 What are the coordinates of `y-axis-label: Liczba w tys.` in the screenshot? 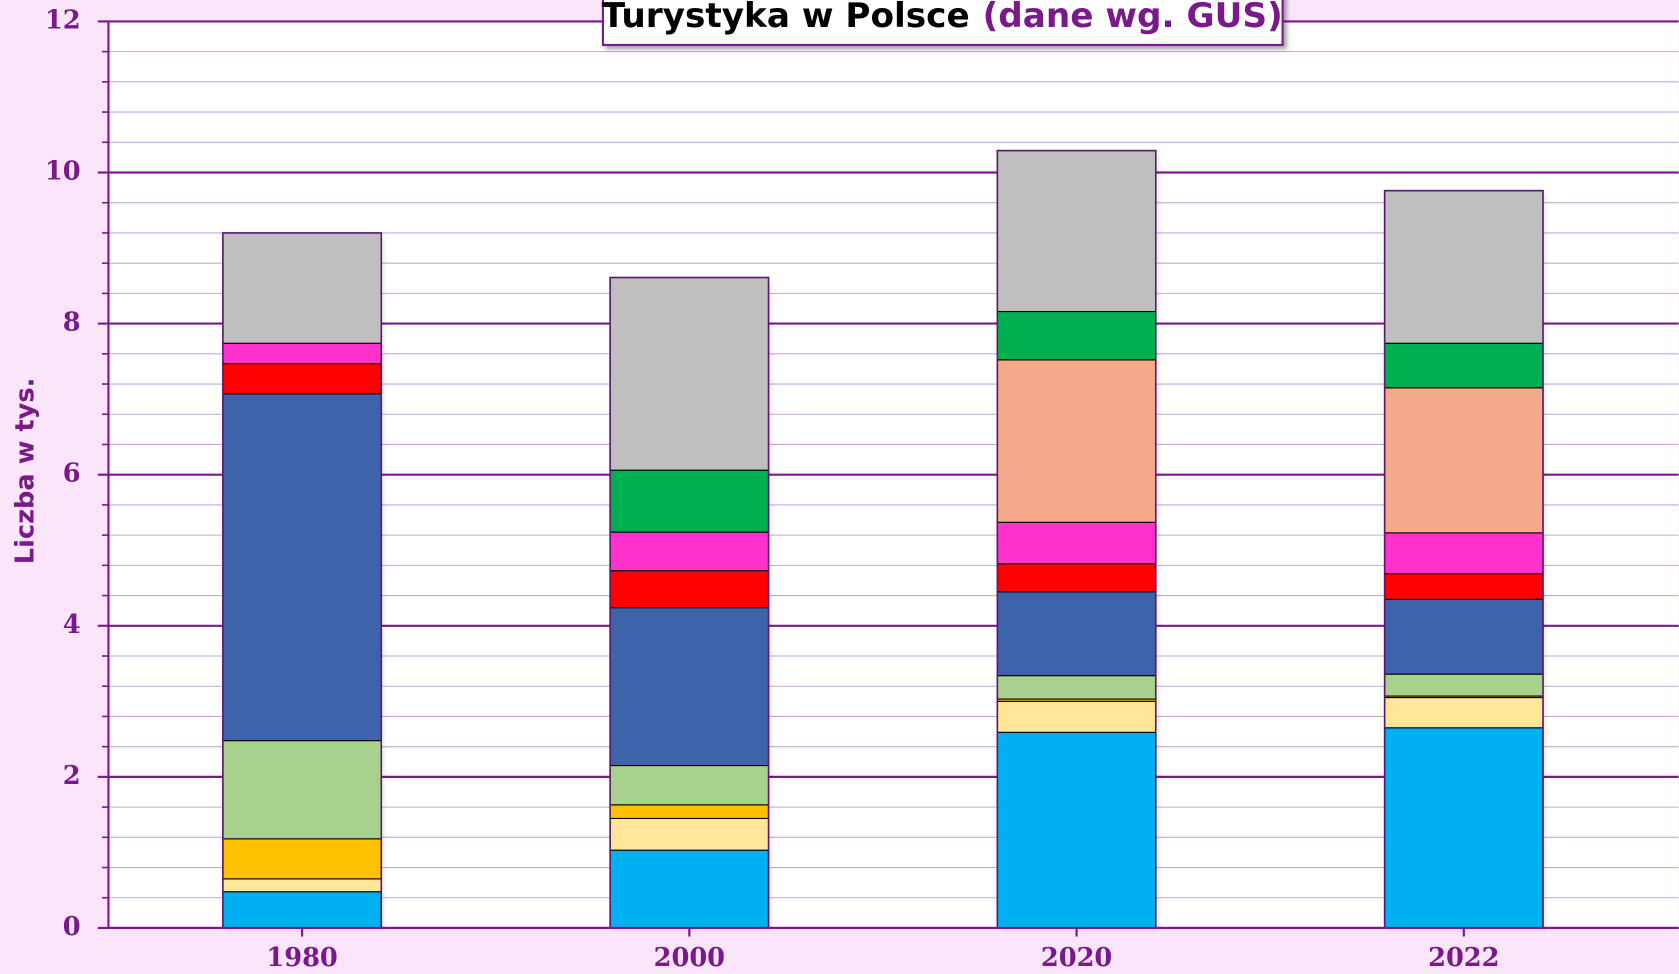 It's located at (26, 471).